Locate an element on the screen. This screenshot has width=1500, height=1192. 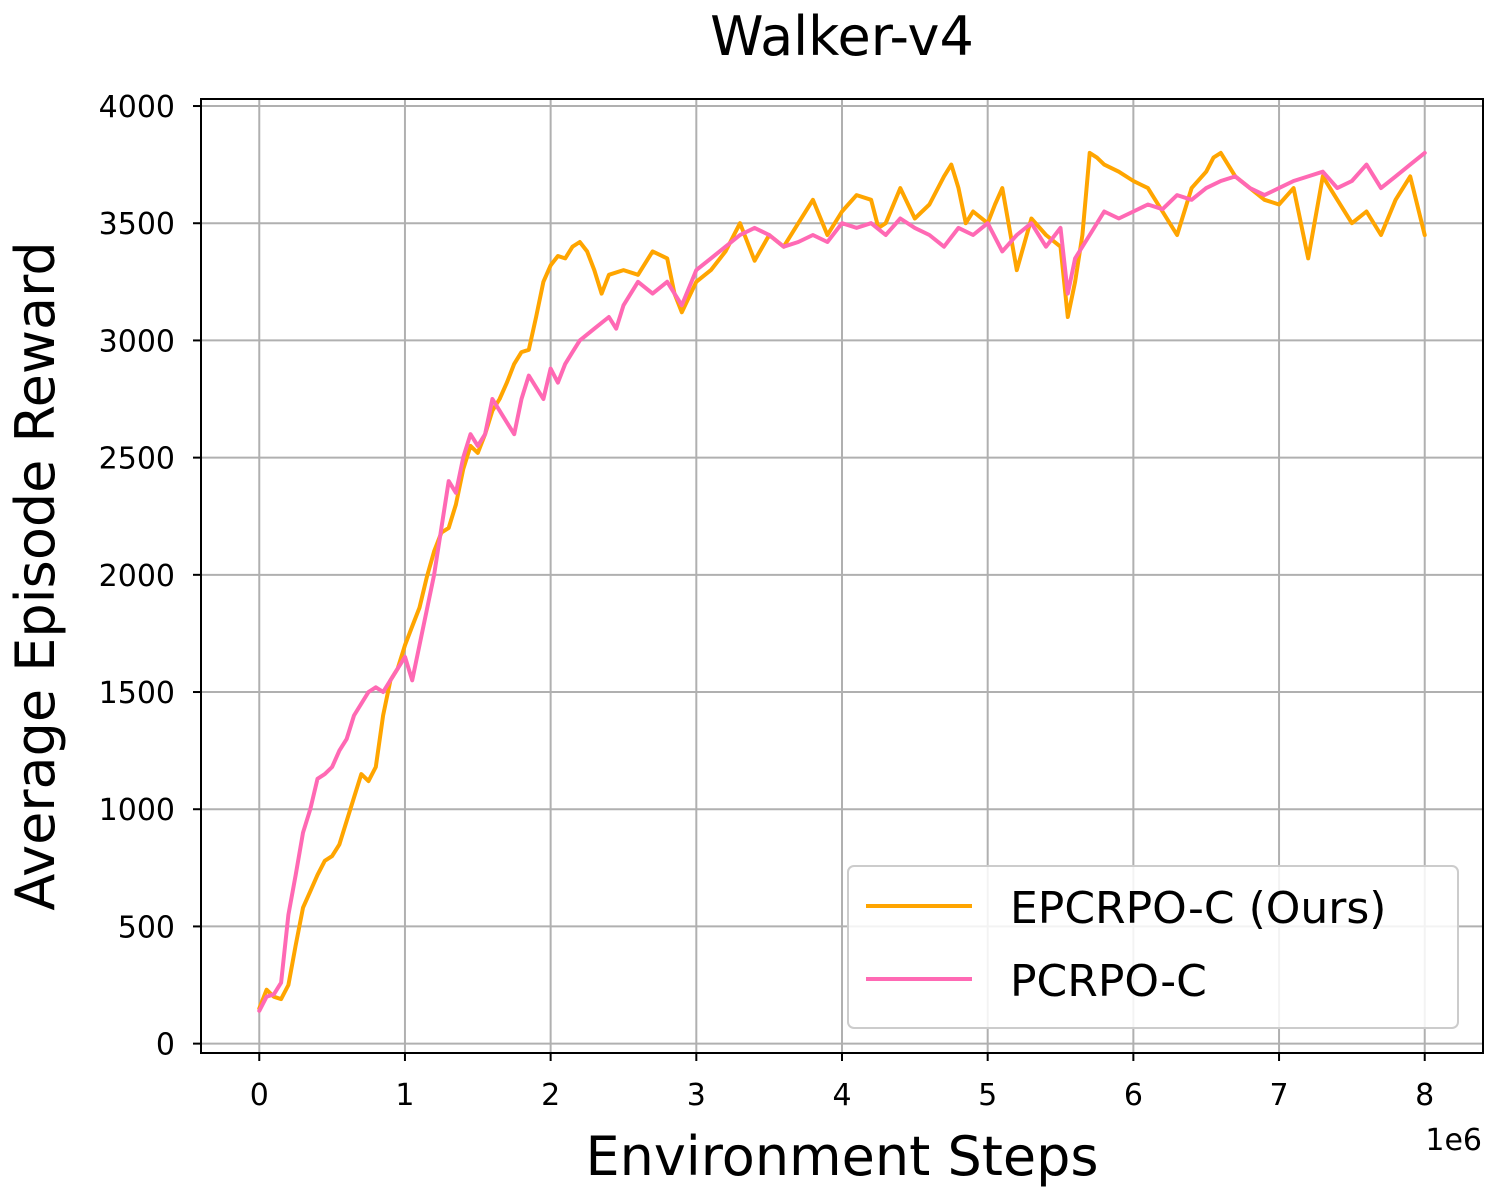
x-tick-label: 8 is located at coordinates (1424, 1095).